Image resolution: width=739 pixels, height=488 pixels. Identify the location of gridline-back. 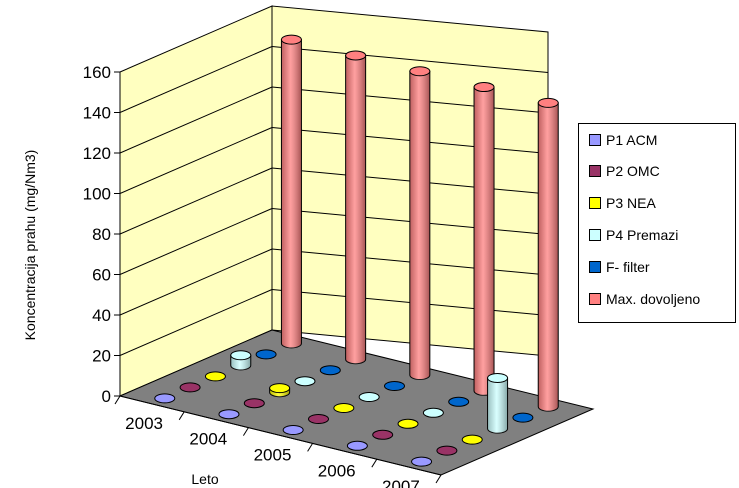
(410, 59).